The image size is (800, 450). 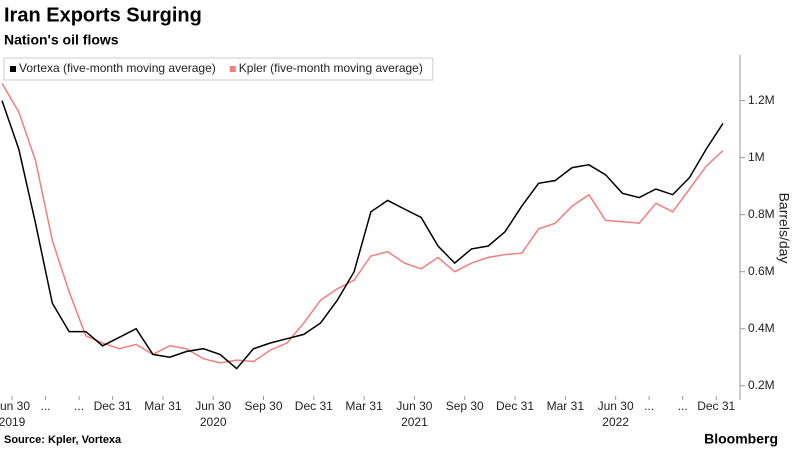 I want to click on year-label: 2020, so click(x=213, y=422).